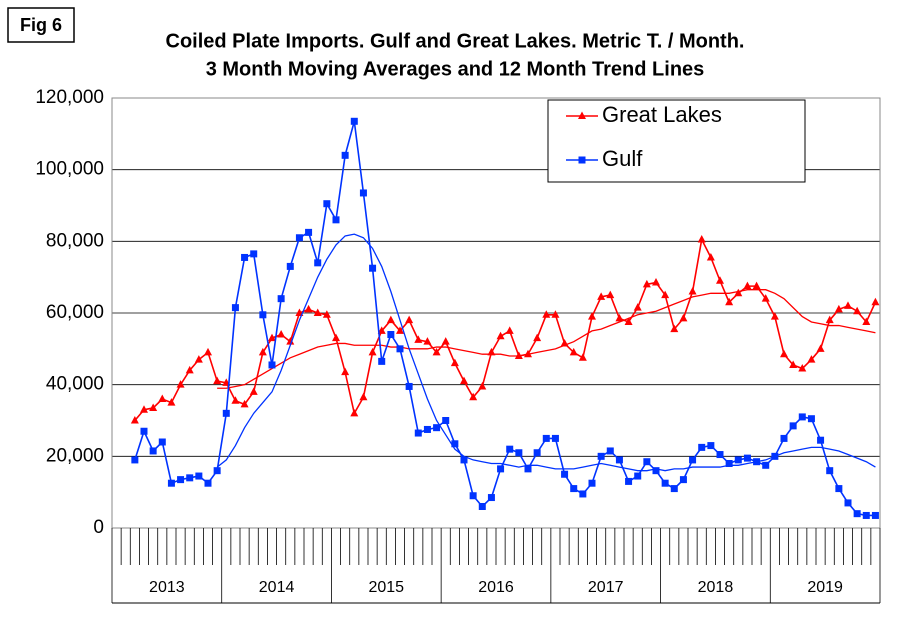  I want to click on y-tick-label: 40,000, so click(75, 384).